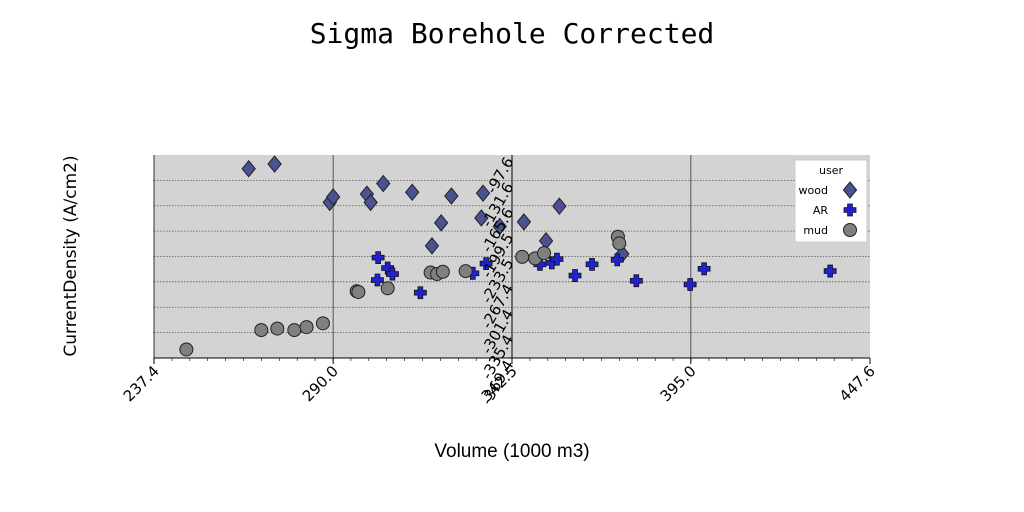  What do you see at coordinates (71, 255) in the screenshot?
I see `y-axis-label: CurrentDensity (A/cm2)` at bounding box center [71, 255].